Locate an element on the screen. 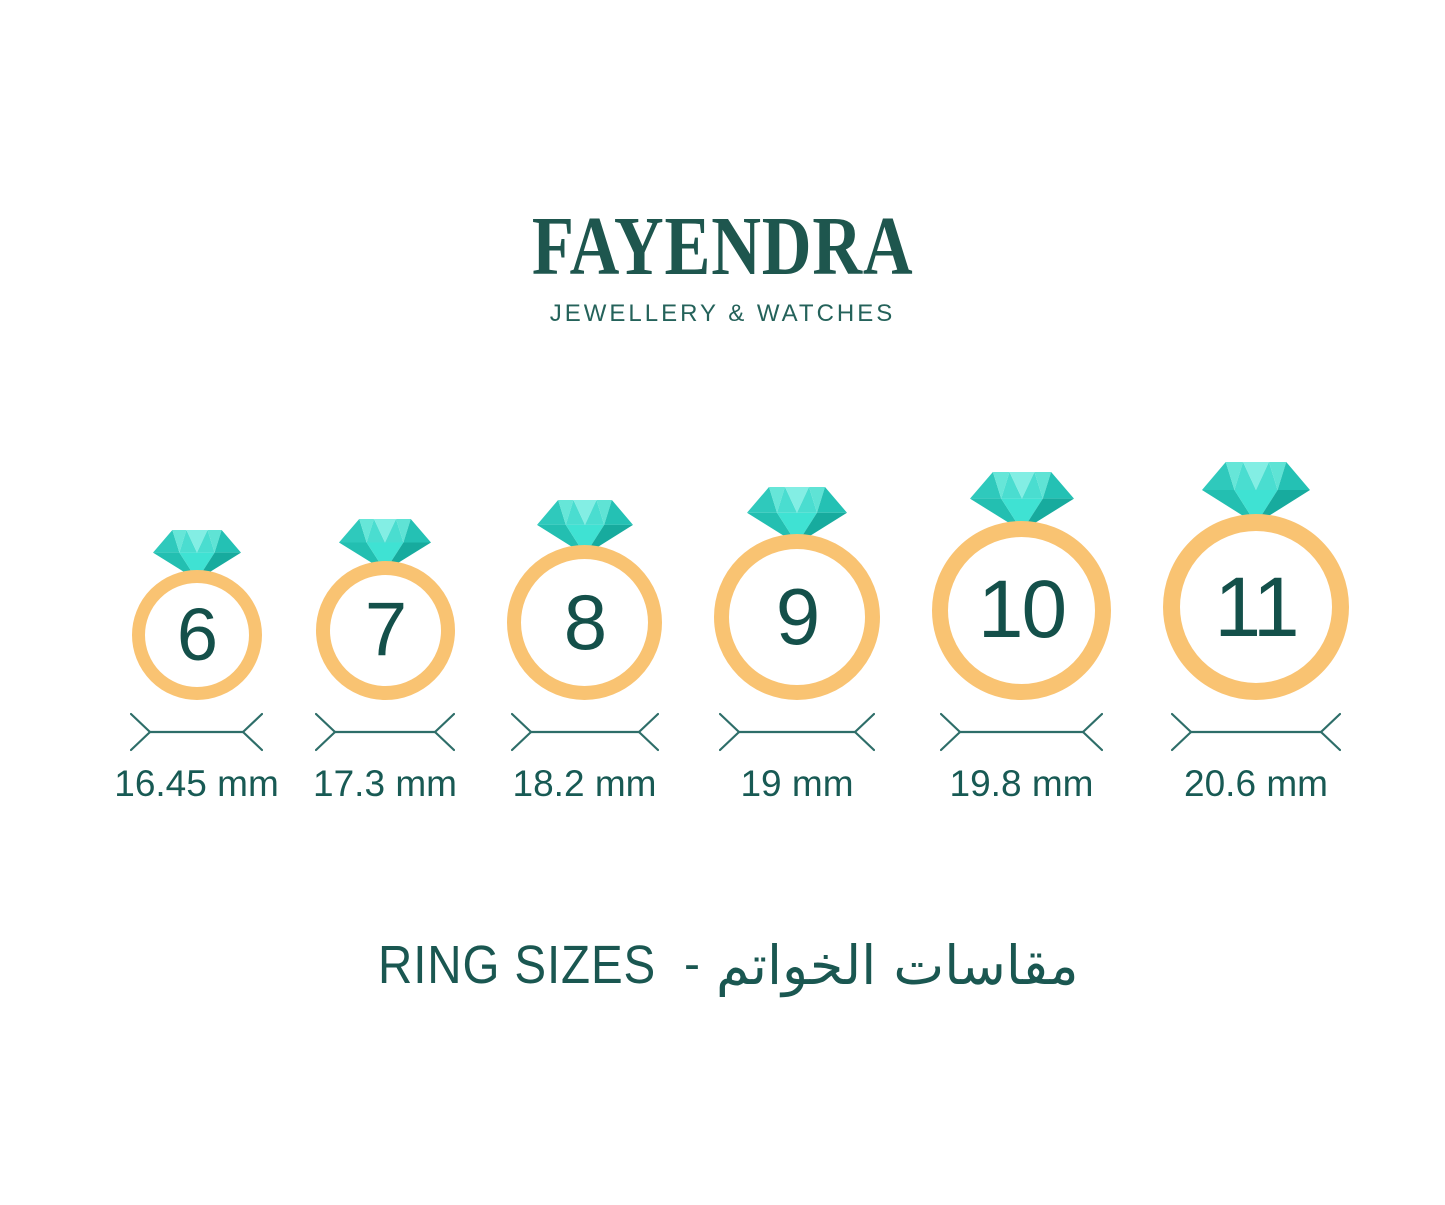 The height and width of the screenshot is (1205, 1445). ring-band: 7 is located at coordinates (385, 630).